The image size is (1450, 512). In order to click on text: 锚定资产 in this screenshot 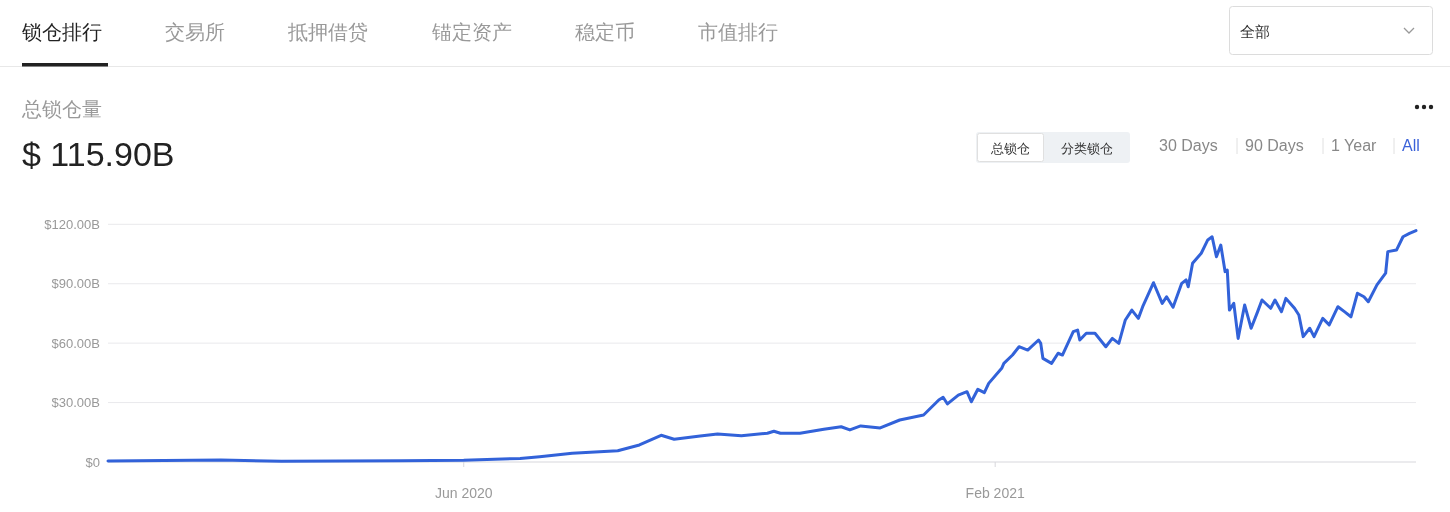, I will do `click(471, 32)`.